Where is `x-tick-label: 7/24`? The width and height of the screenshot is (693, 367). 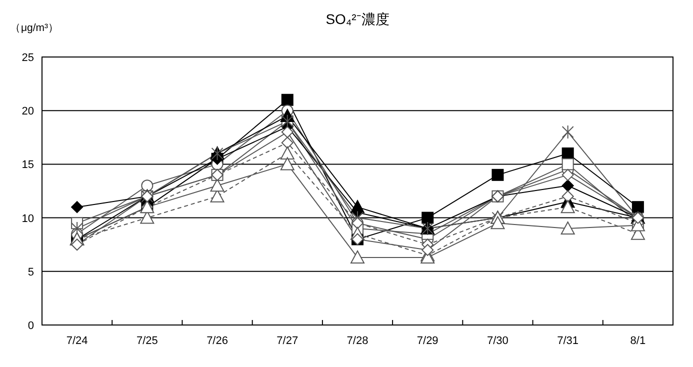 x-tick-label: 7/24 is located at coordinates (77, 341).